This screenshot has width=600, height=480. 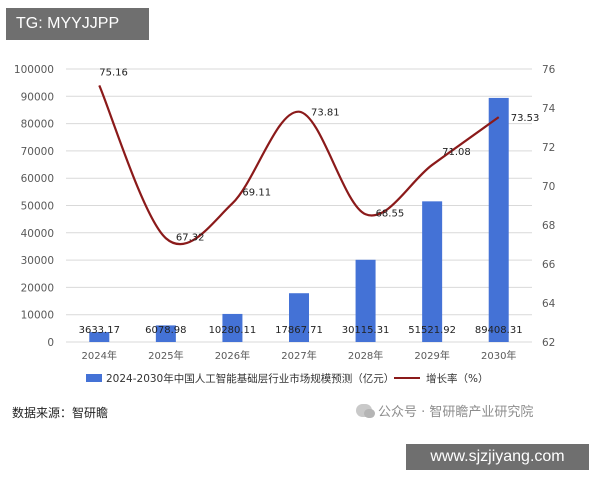 What do you see at coordinates (549, 265) in the screenshot?
I see `right-tick-label: 66` at bounding box center [549, 265].